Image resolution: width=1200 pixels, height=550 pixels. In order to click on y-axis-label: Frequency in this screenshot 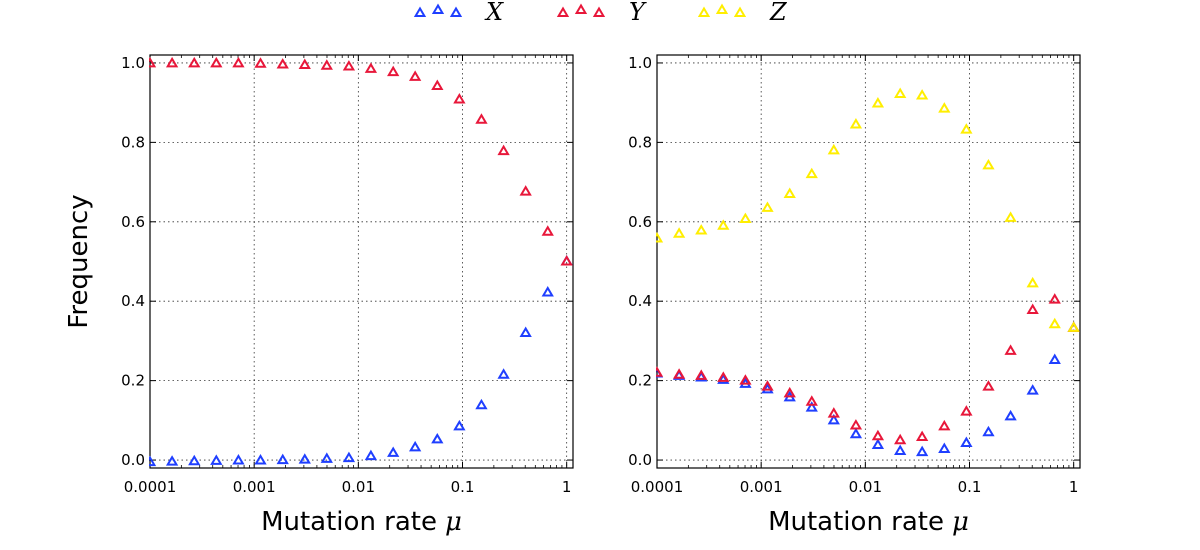, I will do `click(79, 261)`.